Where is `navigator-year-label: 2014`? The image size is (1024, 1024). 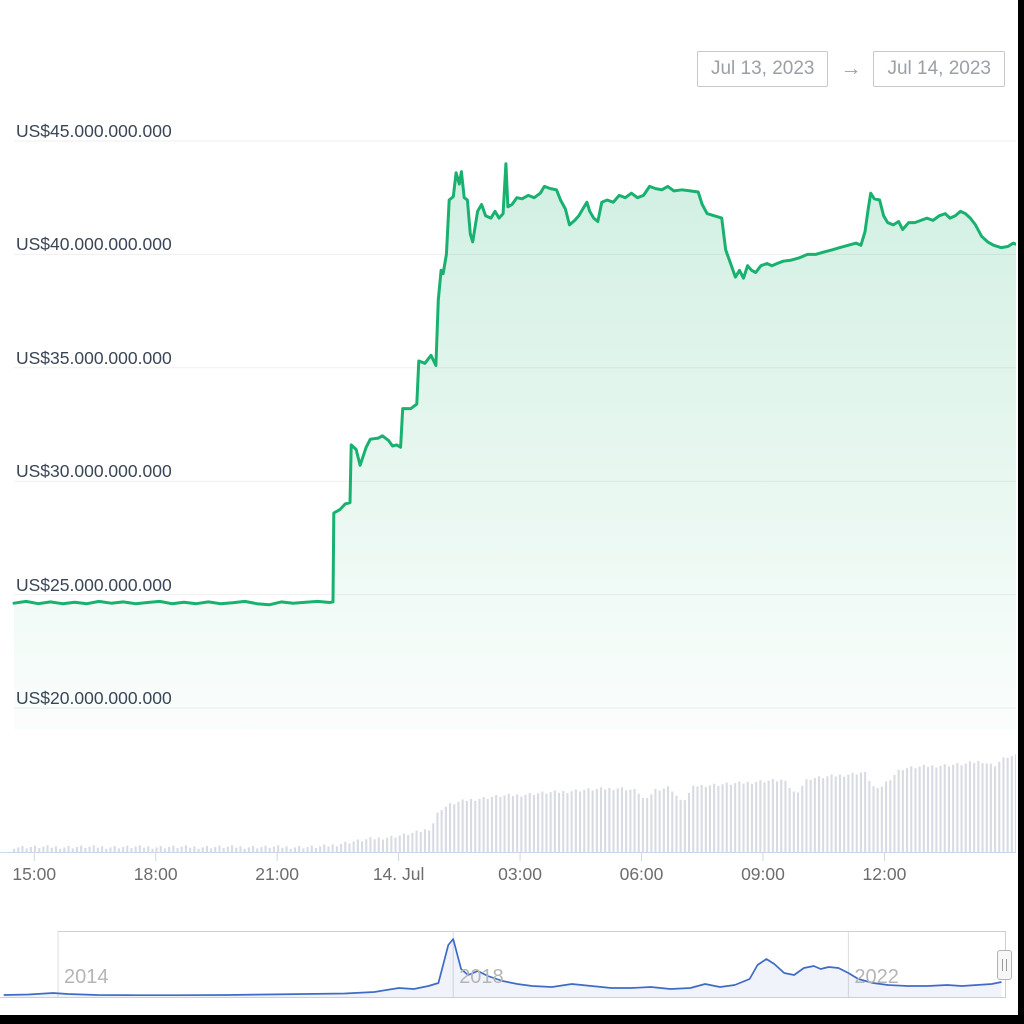
navigator-year-label: 2014 is located at coordinates (86, 977).